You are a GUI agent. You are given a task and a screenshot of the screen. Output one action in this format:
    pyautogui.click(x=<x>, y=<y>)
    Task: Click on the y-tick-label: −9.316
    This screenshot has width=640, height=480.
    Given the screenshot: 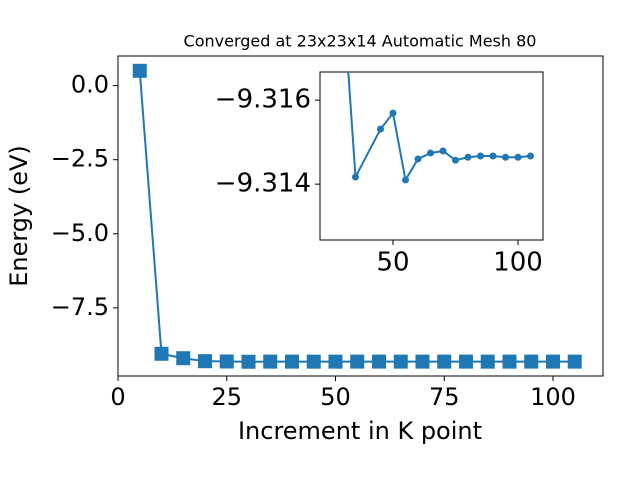 What is the action you would take?
    pyautogui.click(x=263, y=100)
    